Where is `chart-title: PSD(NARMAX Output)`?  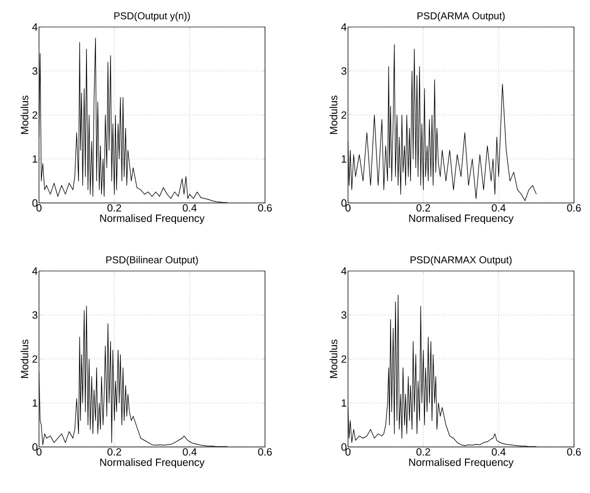 chart-title: PSD(NARMAX Output) is located at coordinates (461, 261).